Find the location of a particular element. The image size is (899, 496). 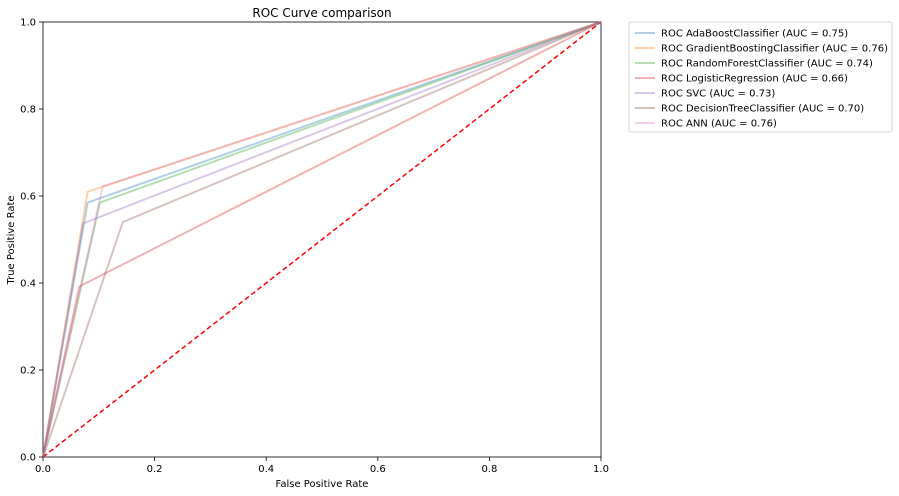

y-tick-label: 0.2 is located at coordinates (28, 371).